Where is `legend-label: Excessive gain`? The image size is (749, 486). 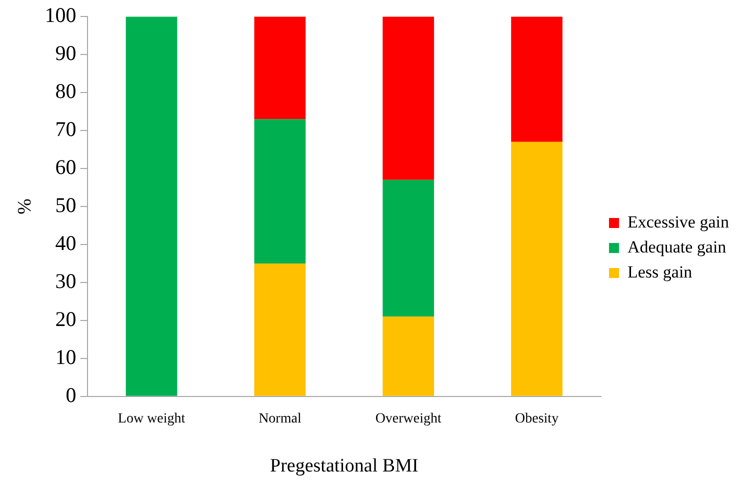 legend-label: Excessive gain is located at coordinates (679, 222).